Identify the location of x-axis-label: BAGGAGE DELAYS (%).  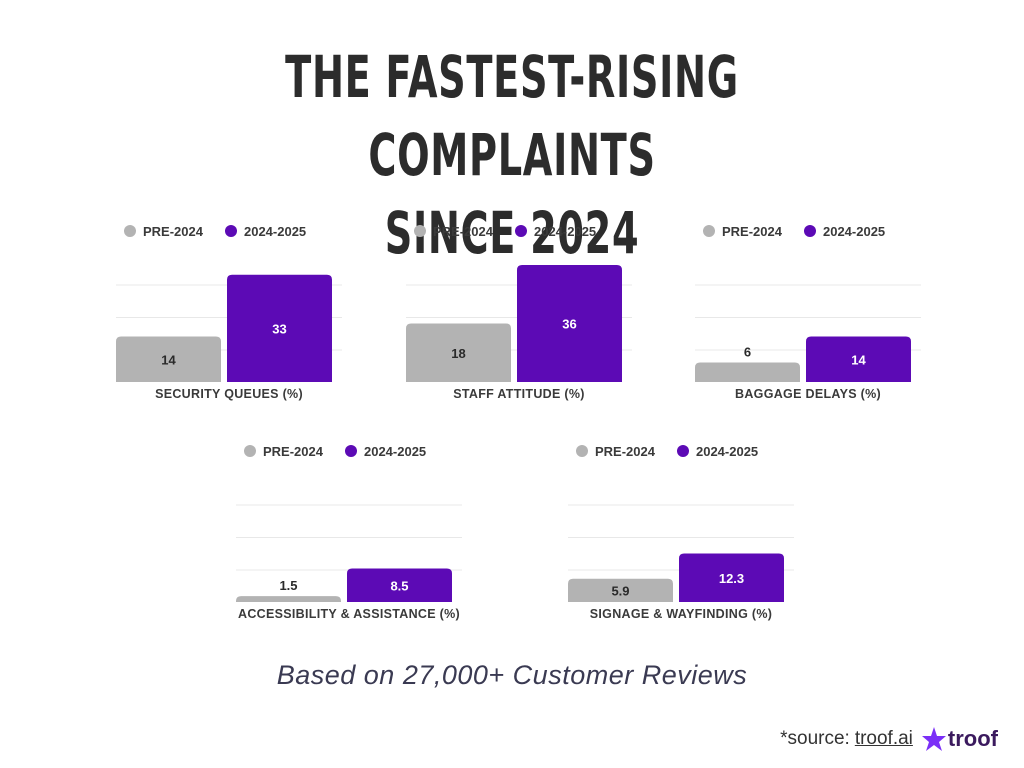
(808, 394).